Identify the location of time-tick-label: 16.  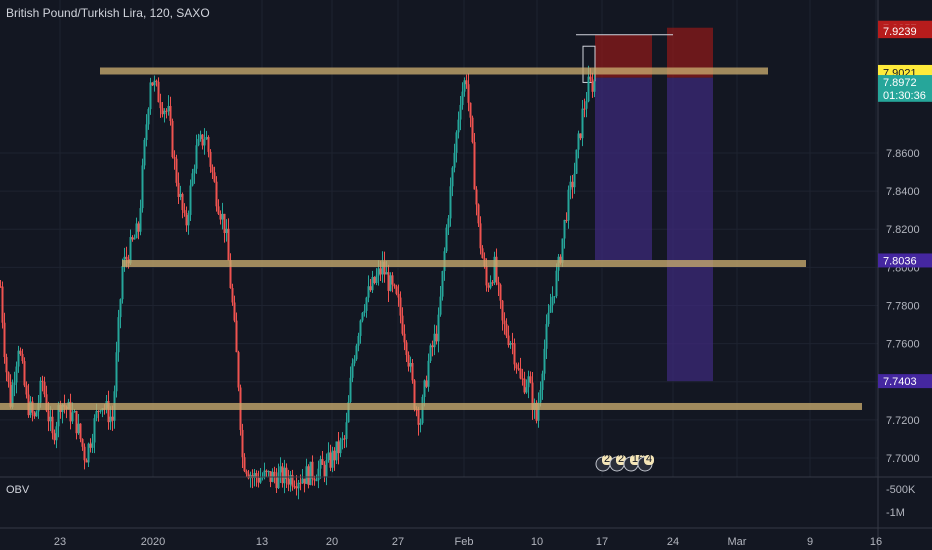
(876, 542).